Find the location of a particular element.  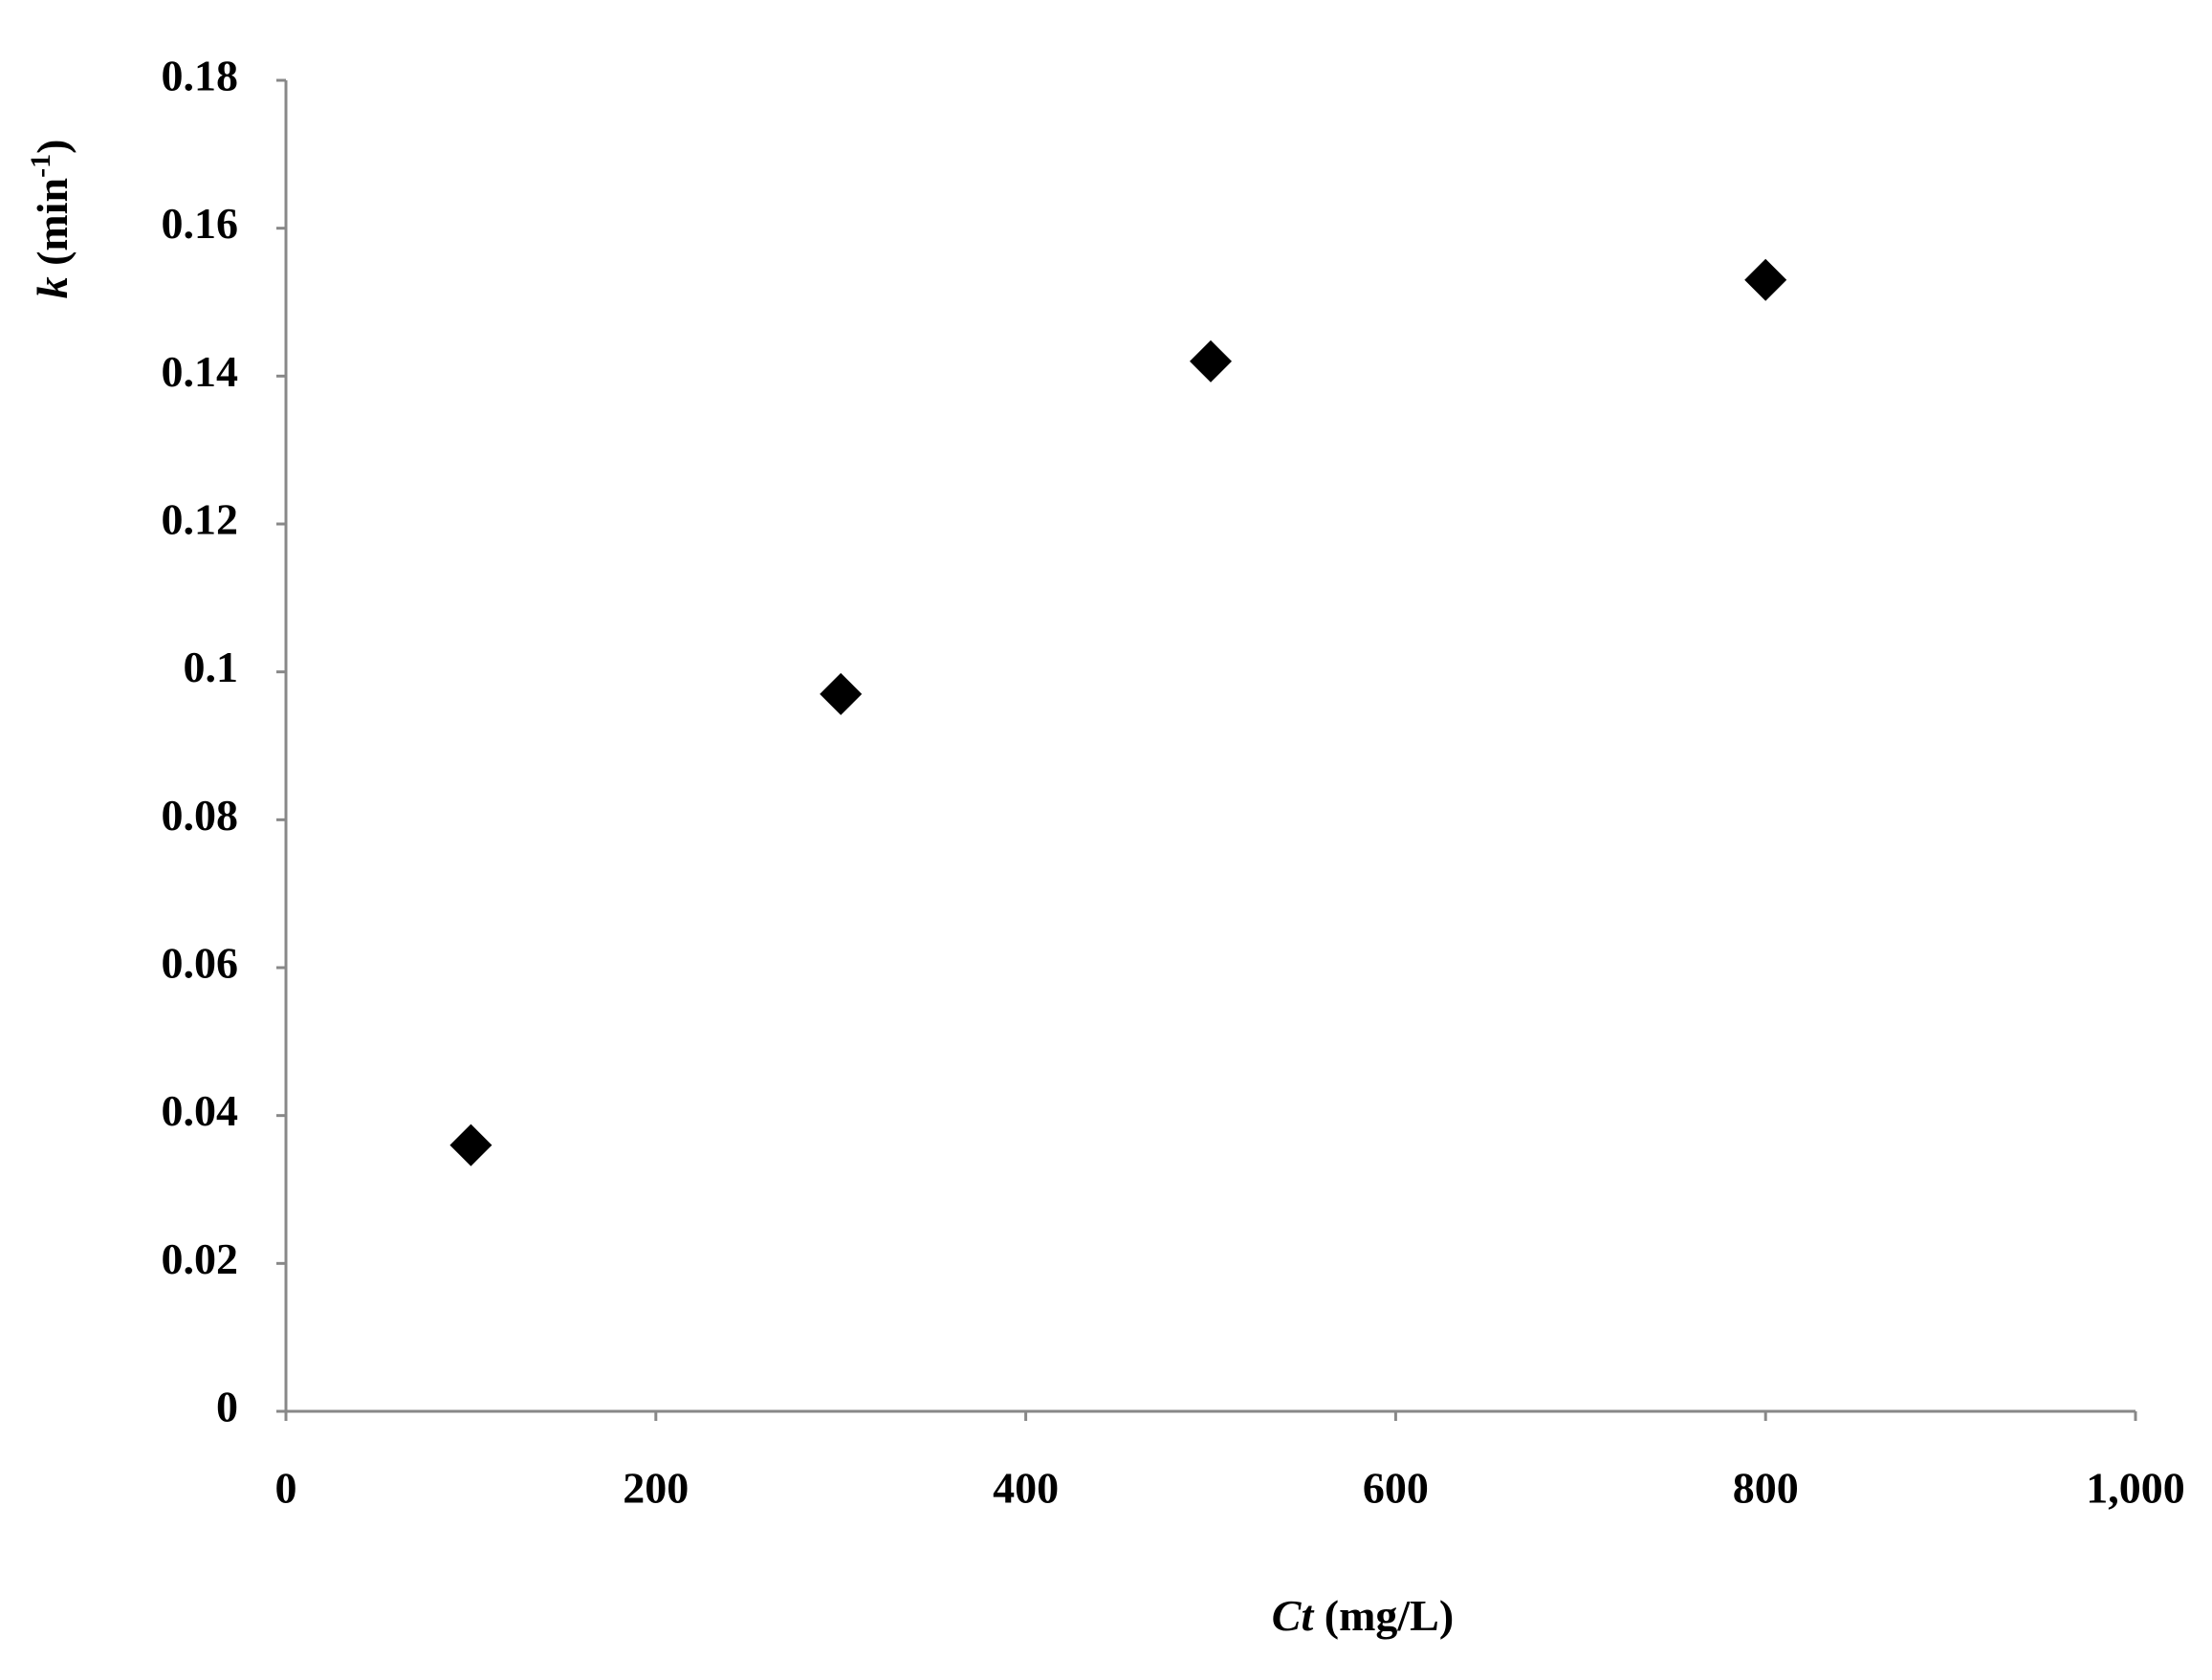

x-tick-label: 1,000 is located at coordinates (2135, 1489).